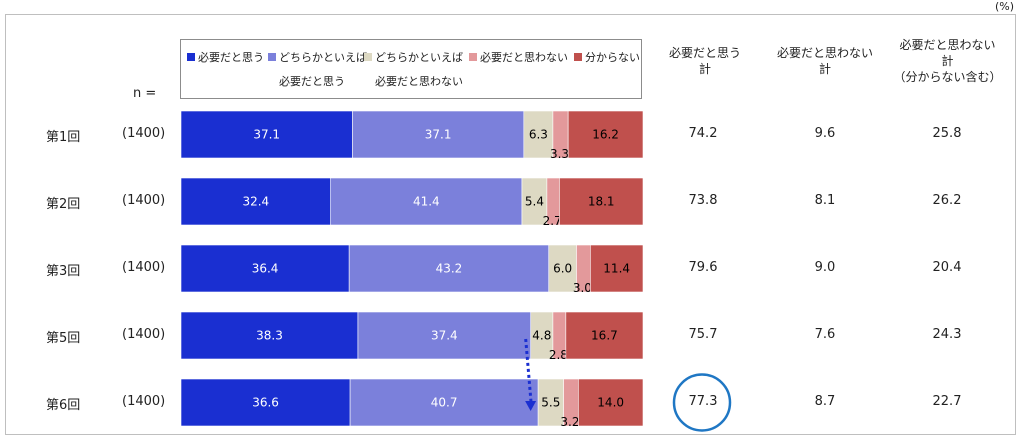 The height and width of the screenshot is (443, 1024). Describe the element at coordinates (824, 61) in the screenshot. I see `column-header-not-necessary-total: 必要だと思わない 計` at that location.